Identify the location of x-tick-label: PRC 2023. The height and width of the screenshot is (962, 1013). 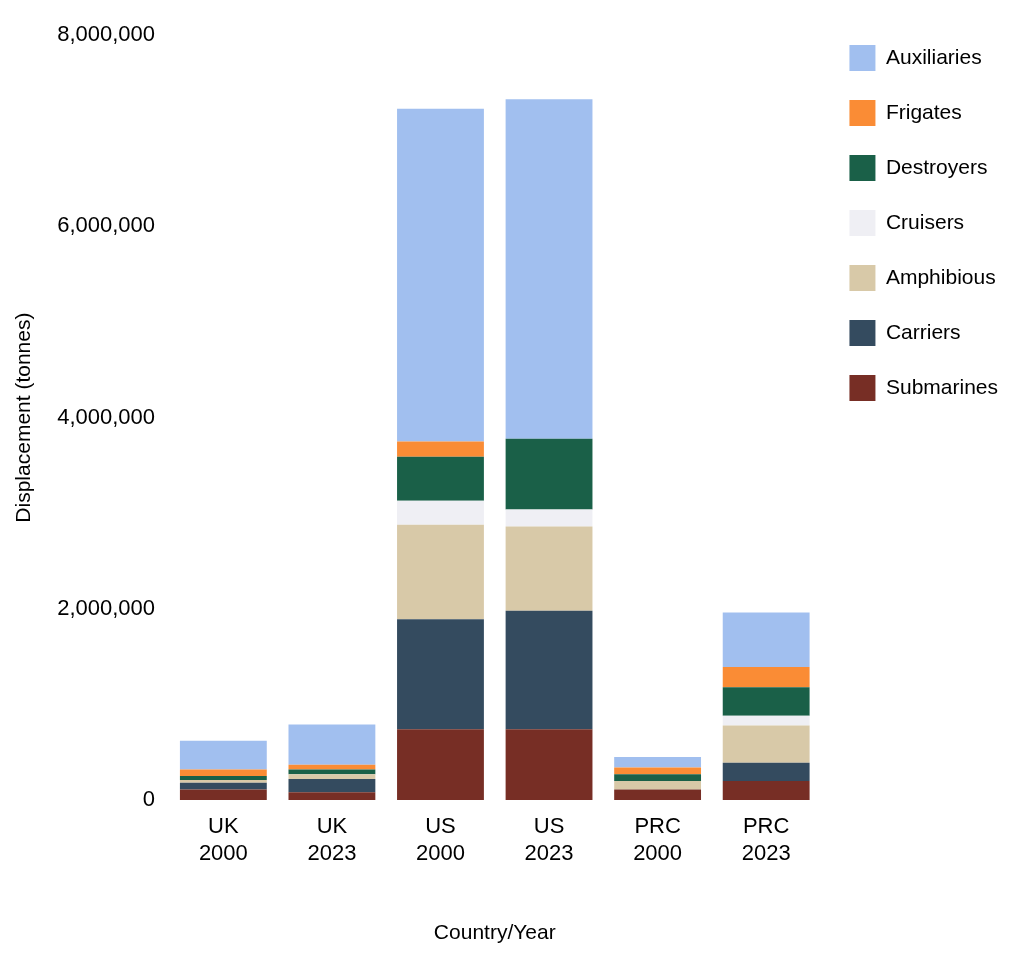
(766, 839).